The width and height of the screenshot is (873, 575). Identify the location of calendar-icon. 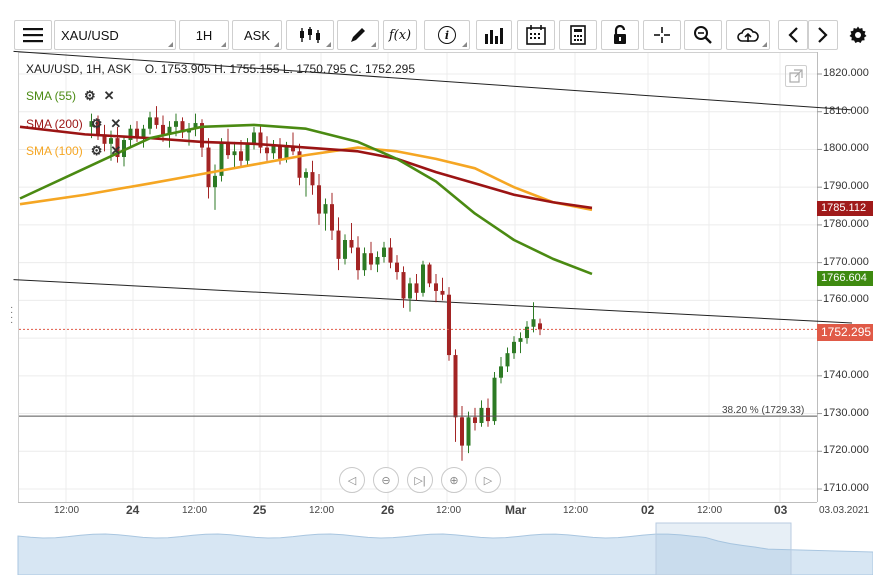
(536, 35).